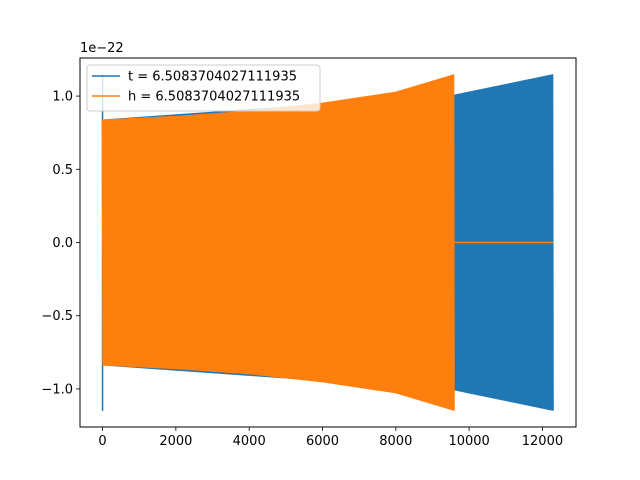 This screenshot has width=640, height=480. What do you see at coordinates (102, 441) in the screenshot?
I see `x-tick-label: 0` at bounding box center [102, 441].